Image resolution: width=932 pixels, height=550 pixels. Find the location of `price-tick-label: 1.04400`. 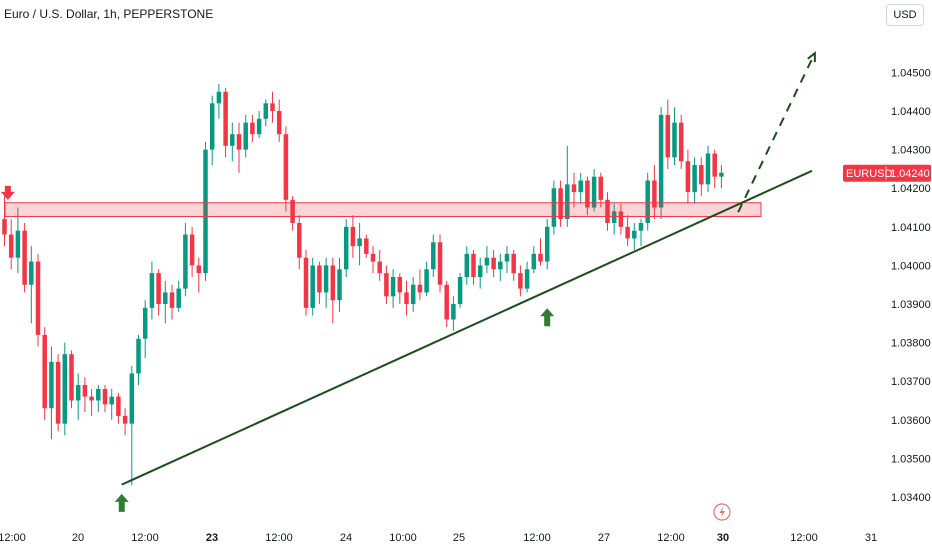

price-tick-label: 1.04400 is located at coordinates (911, 112).